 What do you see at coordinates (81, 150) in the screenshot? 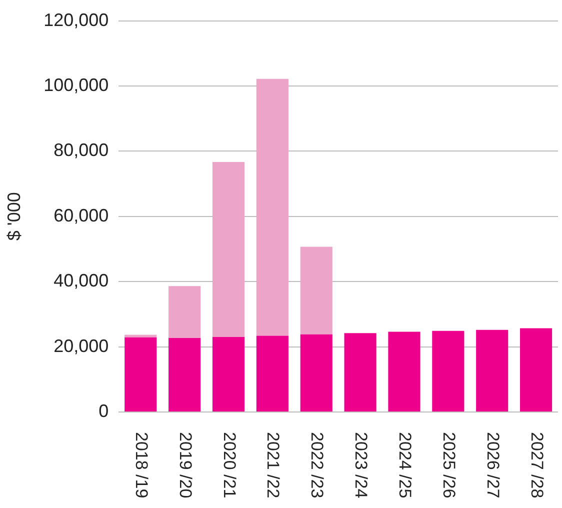
I see `y-tick-label: 80,000` at bounding box center [81, 150].